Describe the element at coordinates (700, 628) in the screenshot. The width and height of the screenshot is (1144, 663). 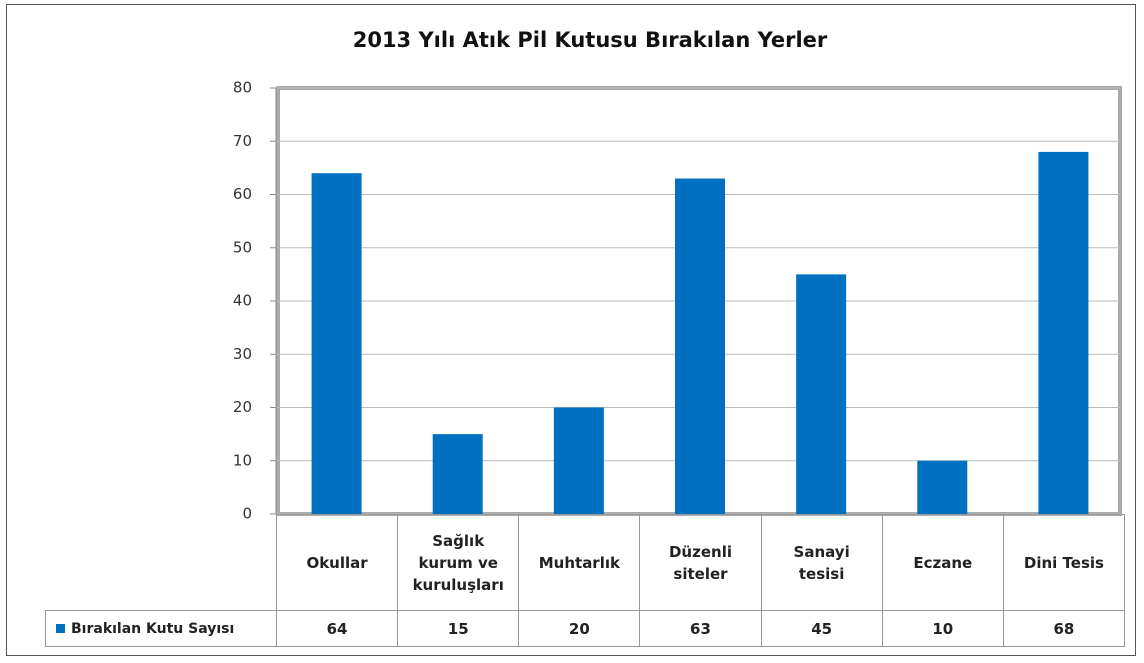
I see `value-cell: 63` at that location.